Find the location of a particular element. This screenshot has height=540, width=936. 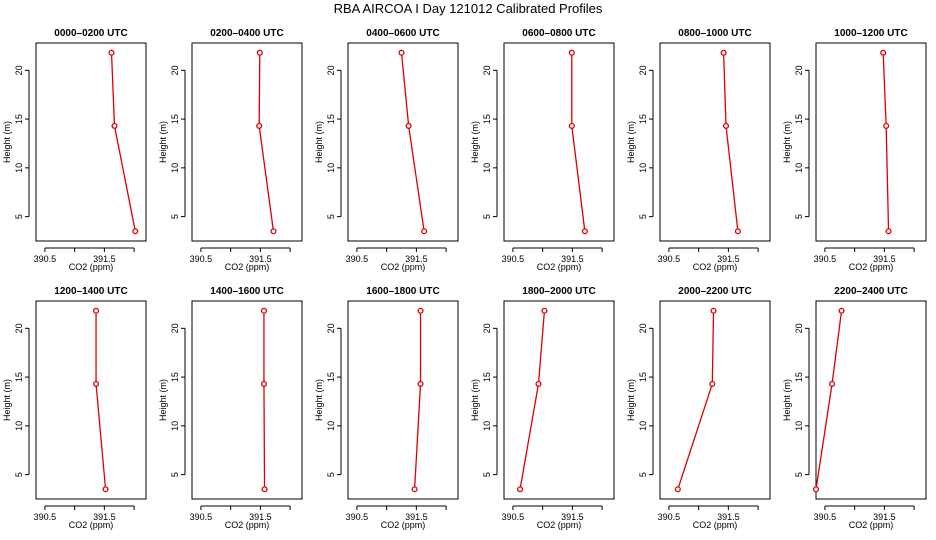

panel-title: 2200–2400 UTC is located at coordinates (870, 291).